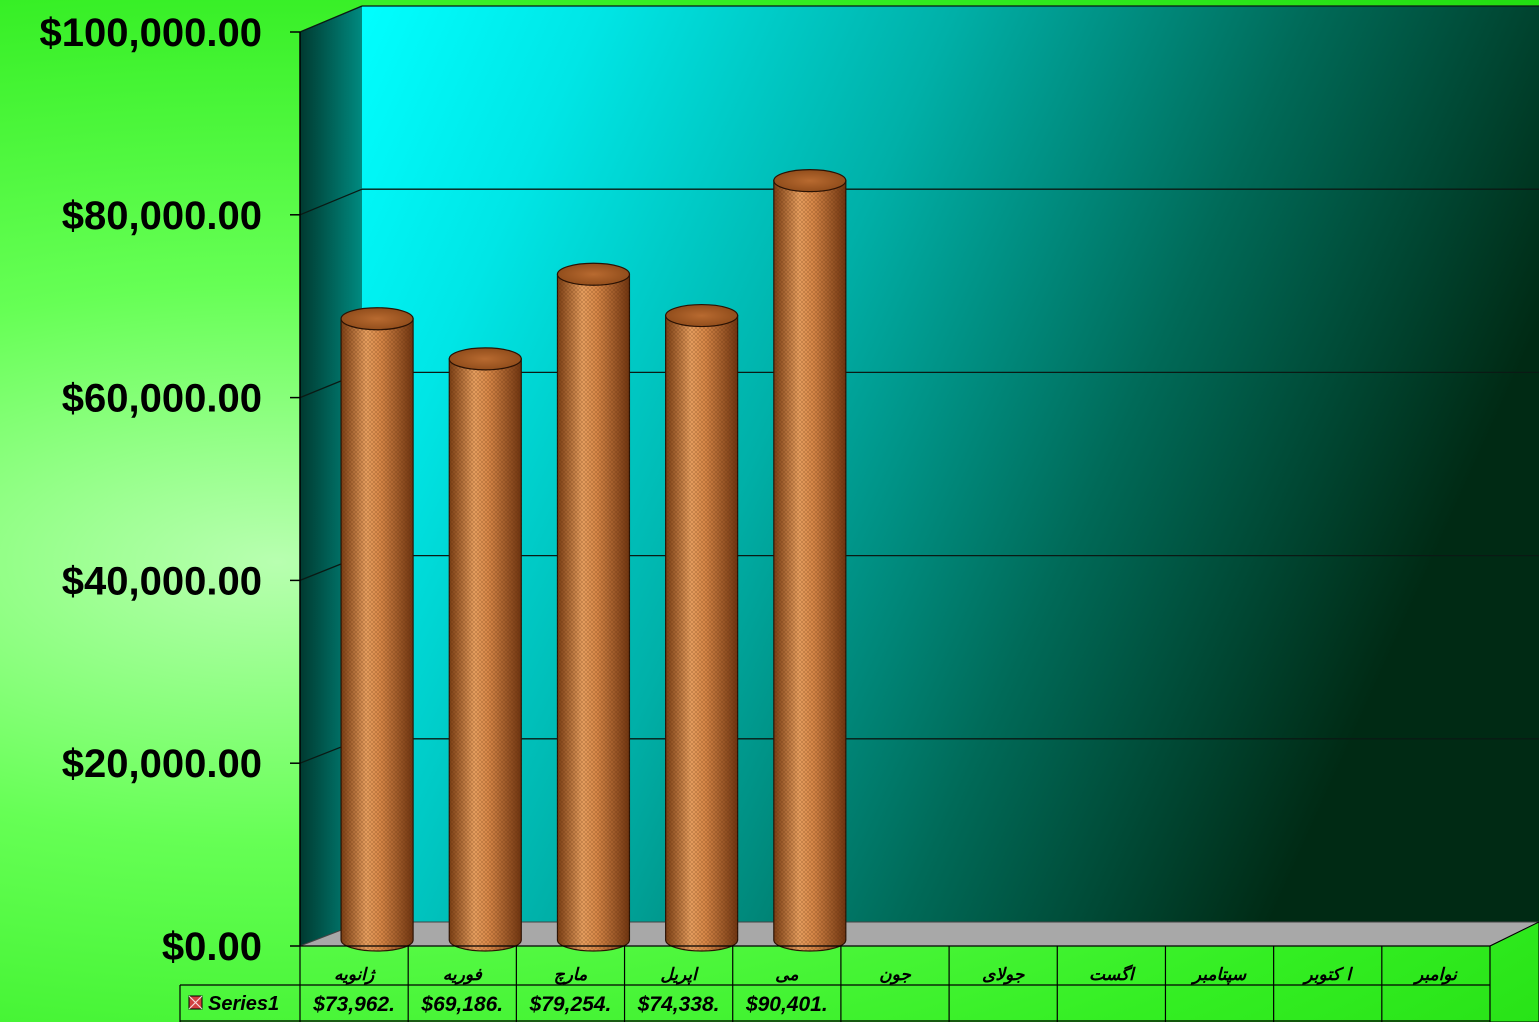 Image resolution: width=1539 pixels, height=1022 pixels. What do you see at coordinates (151, 33) in the screenshot?
I see `y-tick-label: $100,000.00` at bounding box center [151, 33].